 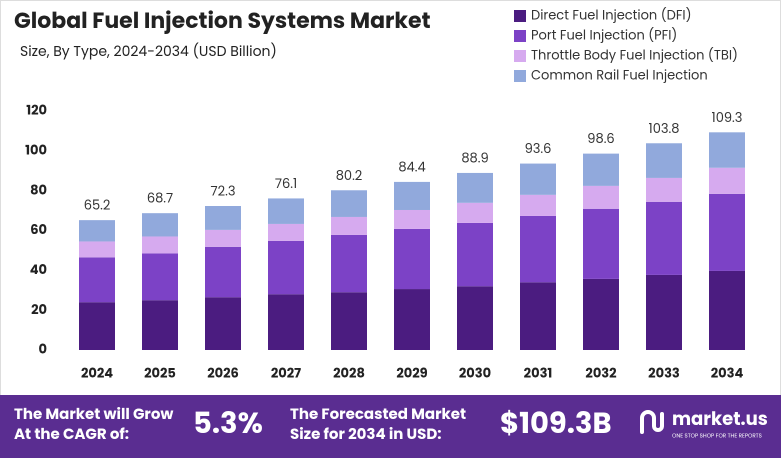 What do you see at coordinates (727, 373) in the screenshot?
I see `x-tick-label: 2034` at bounding box center [727, 373].